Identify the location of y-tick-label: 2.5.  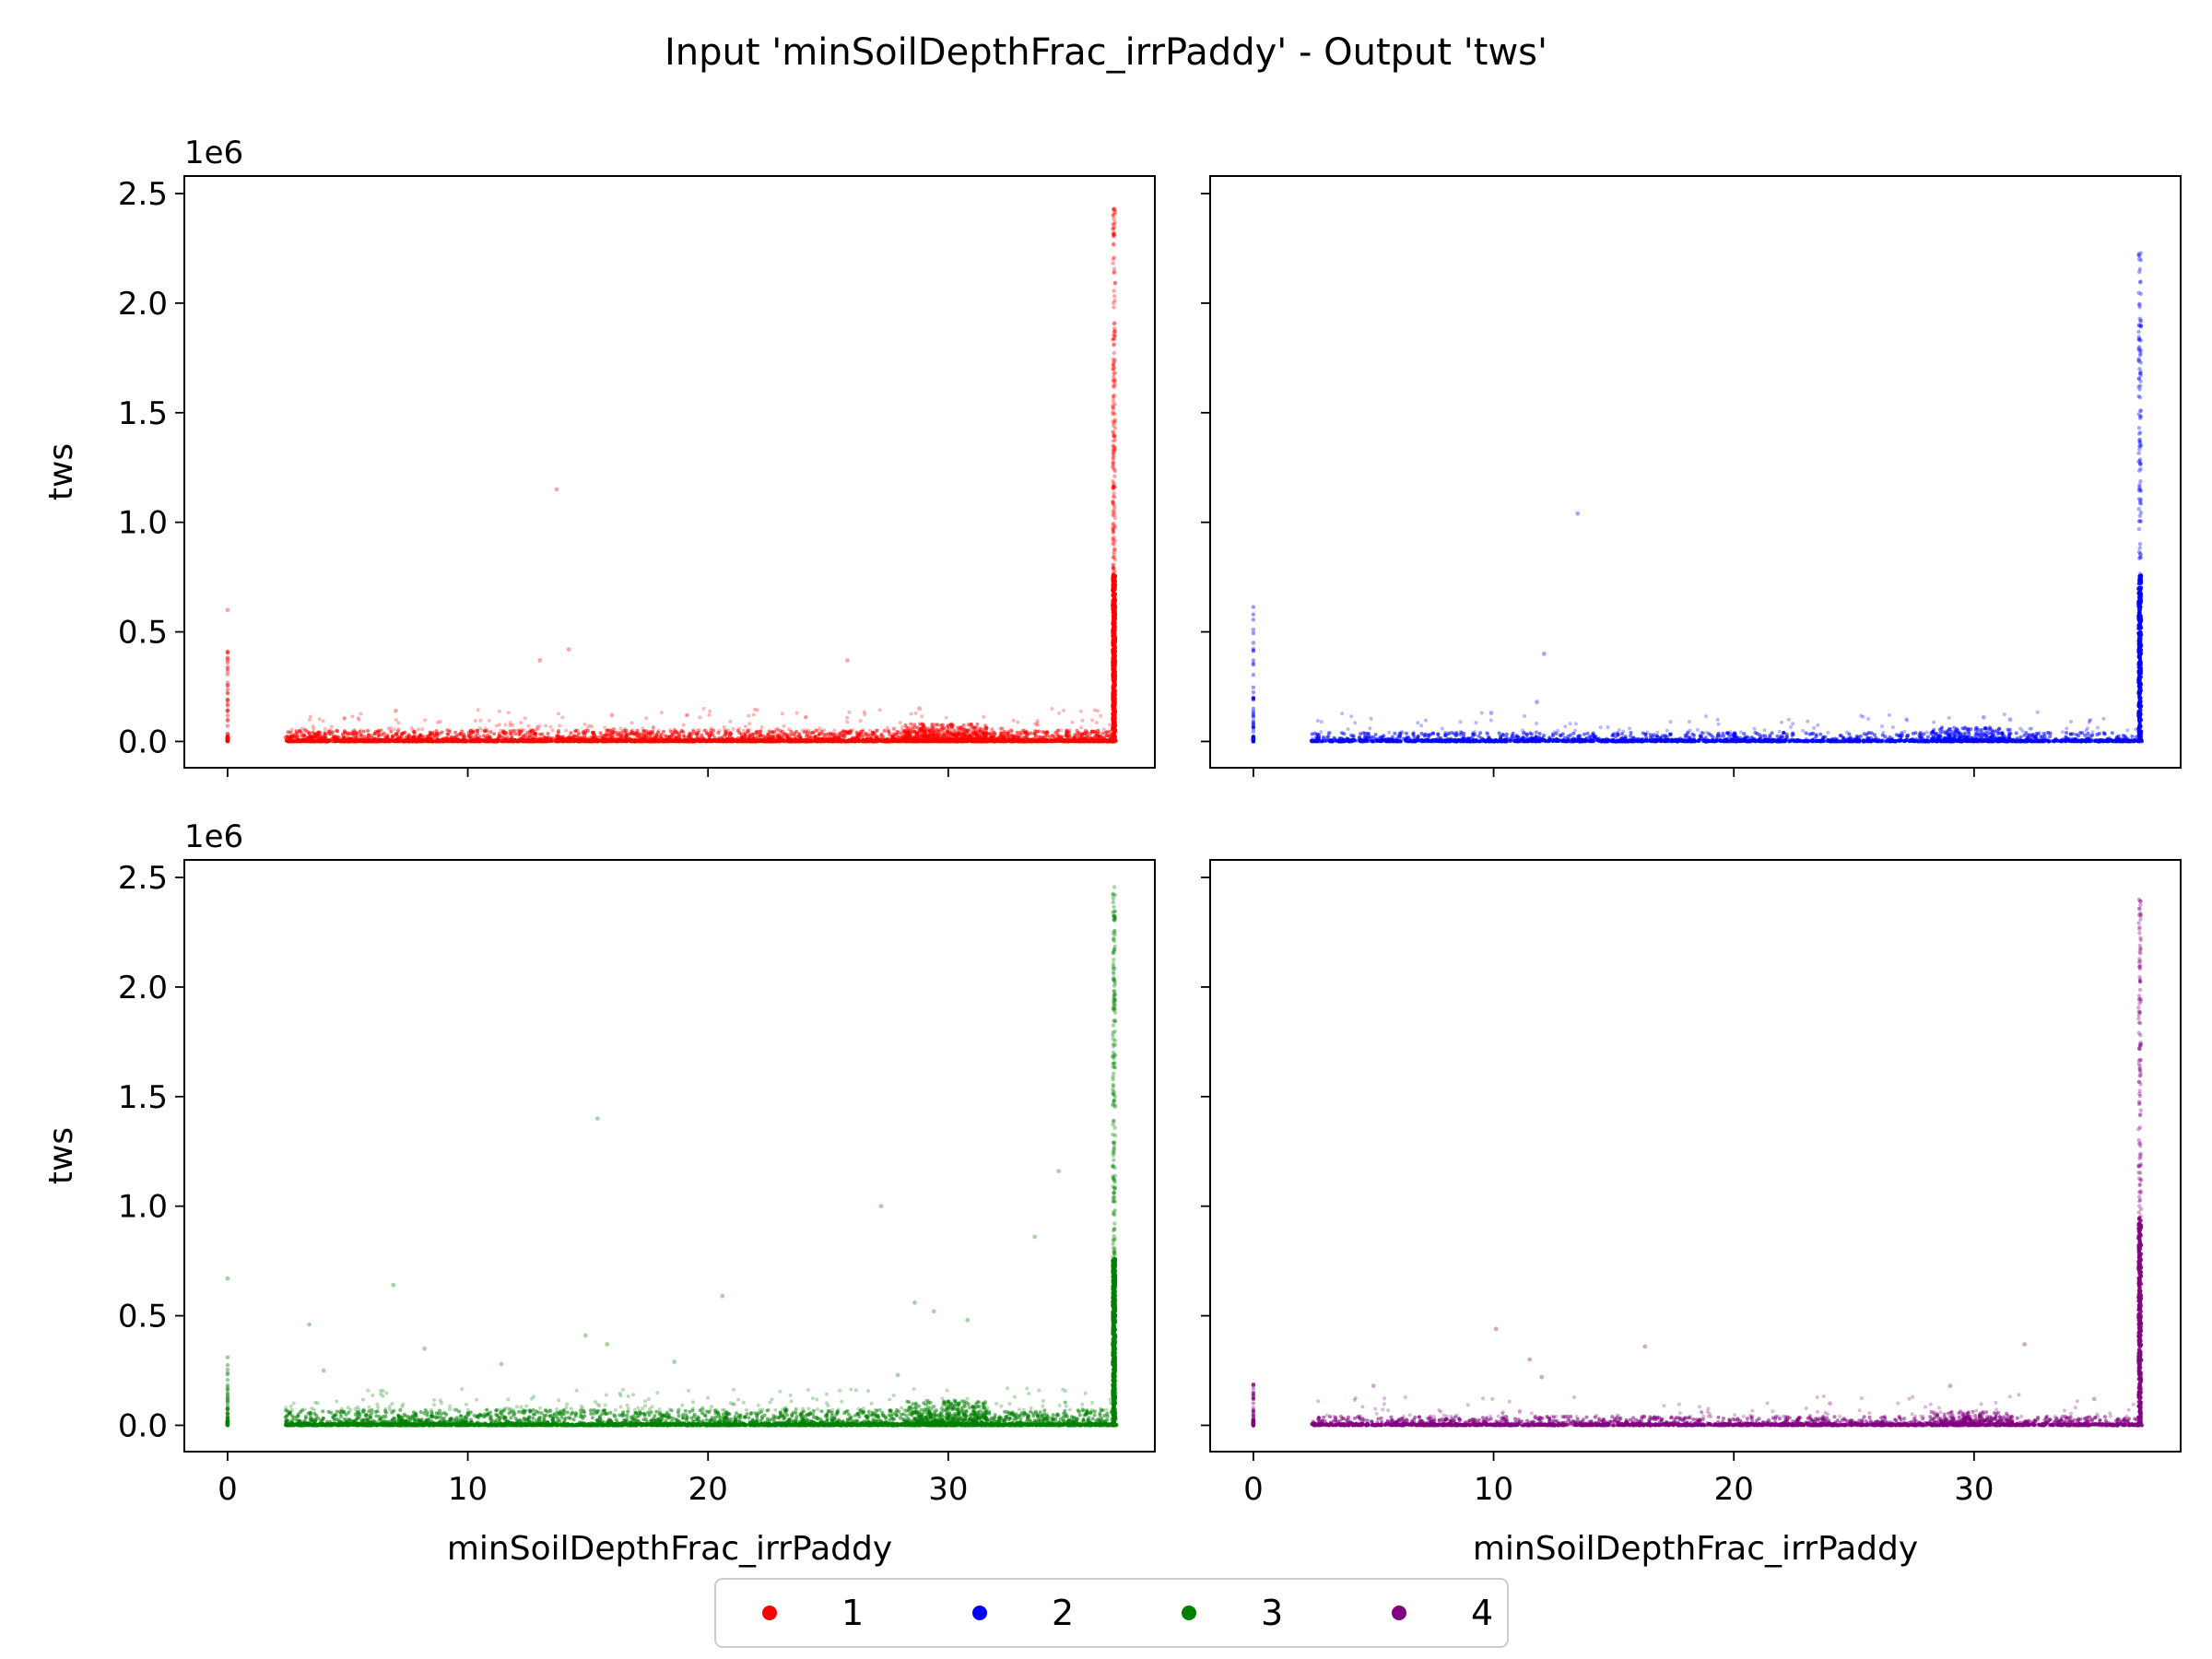
(143, 194).